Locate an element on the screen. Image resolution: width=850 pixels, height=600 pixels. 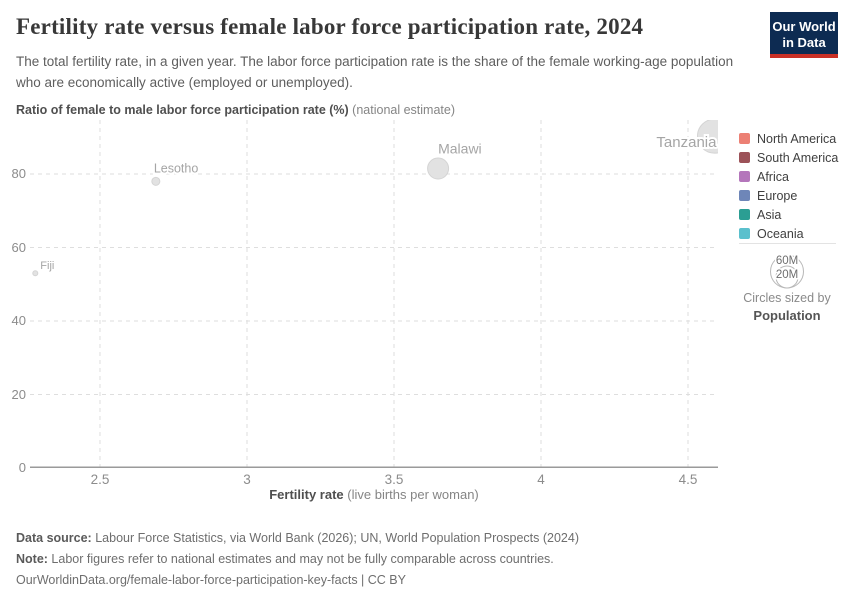
y-tick-label: 0 is located at coordinates (22, 467).